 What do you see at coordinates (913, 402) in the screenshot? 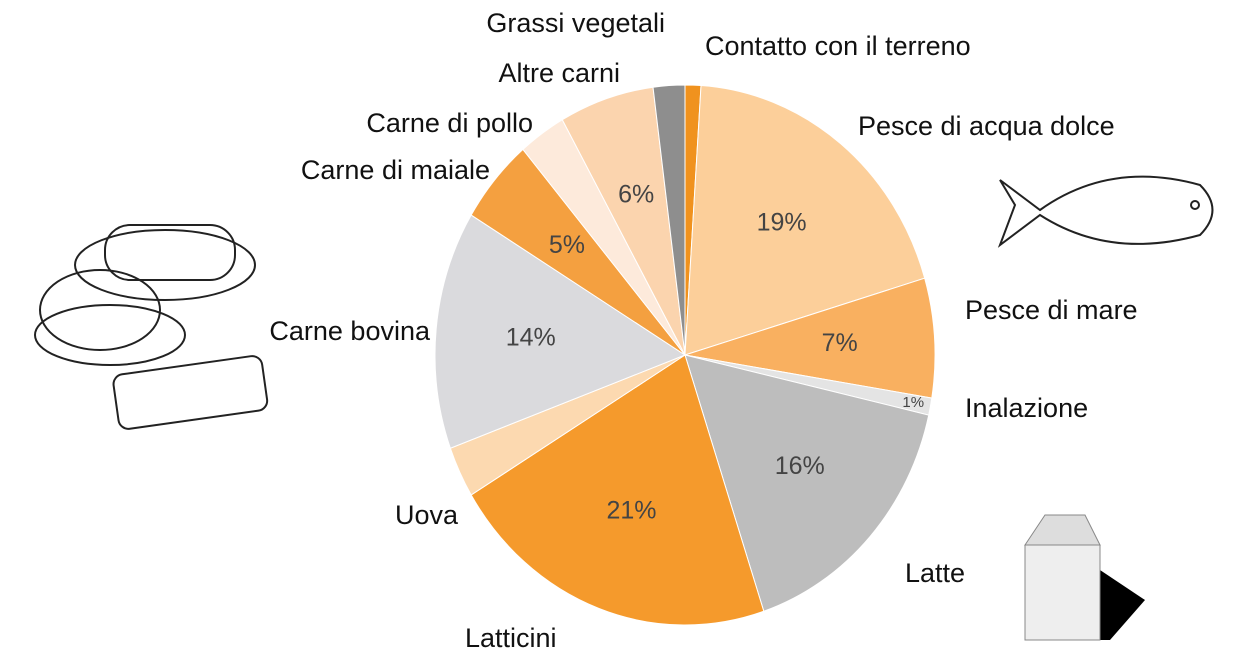
I see `slice-label: 1%` at bounding box center [913, 402].